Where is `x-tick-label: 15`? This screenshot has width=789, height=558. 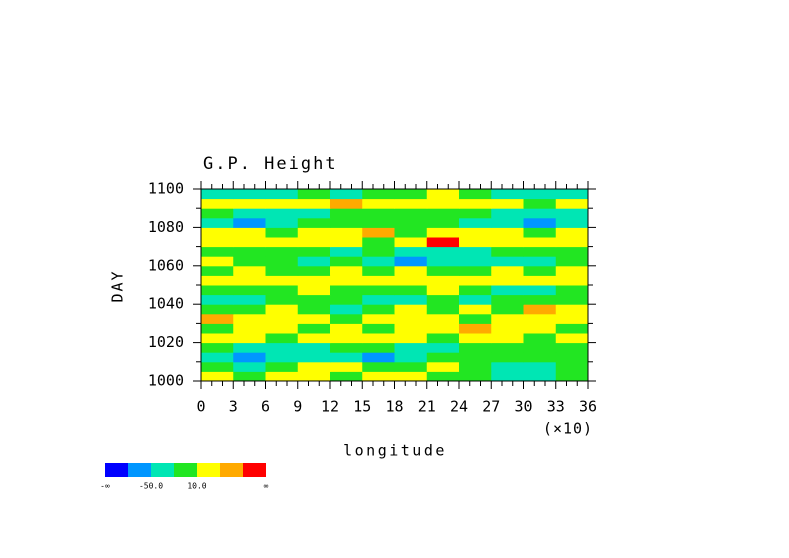
x-tick-label: 15 is located at coordinates (362, 407).